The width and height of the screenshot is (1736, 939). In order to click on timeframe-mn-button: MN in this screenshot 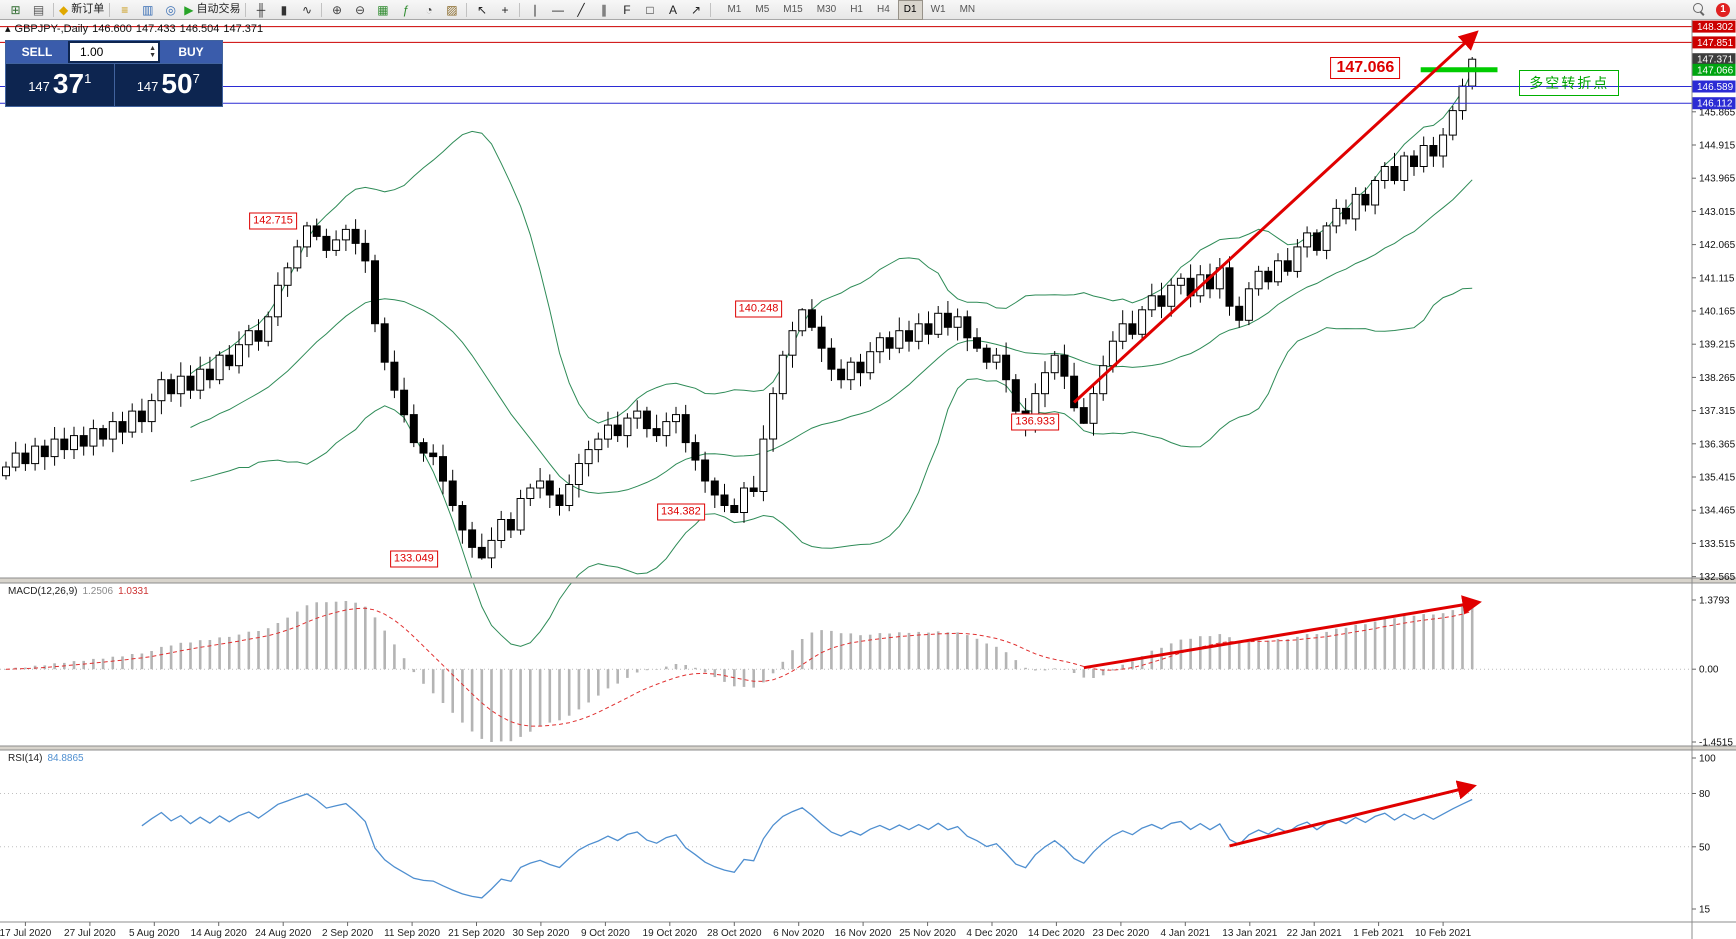, I will do `click(967, 9)`.